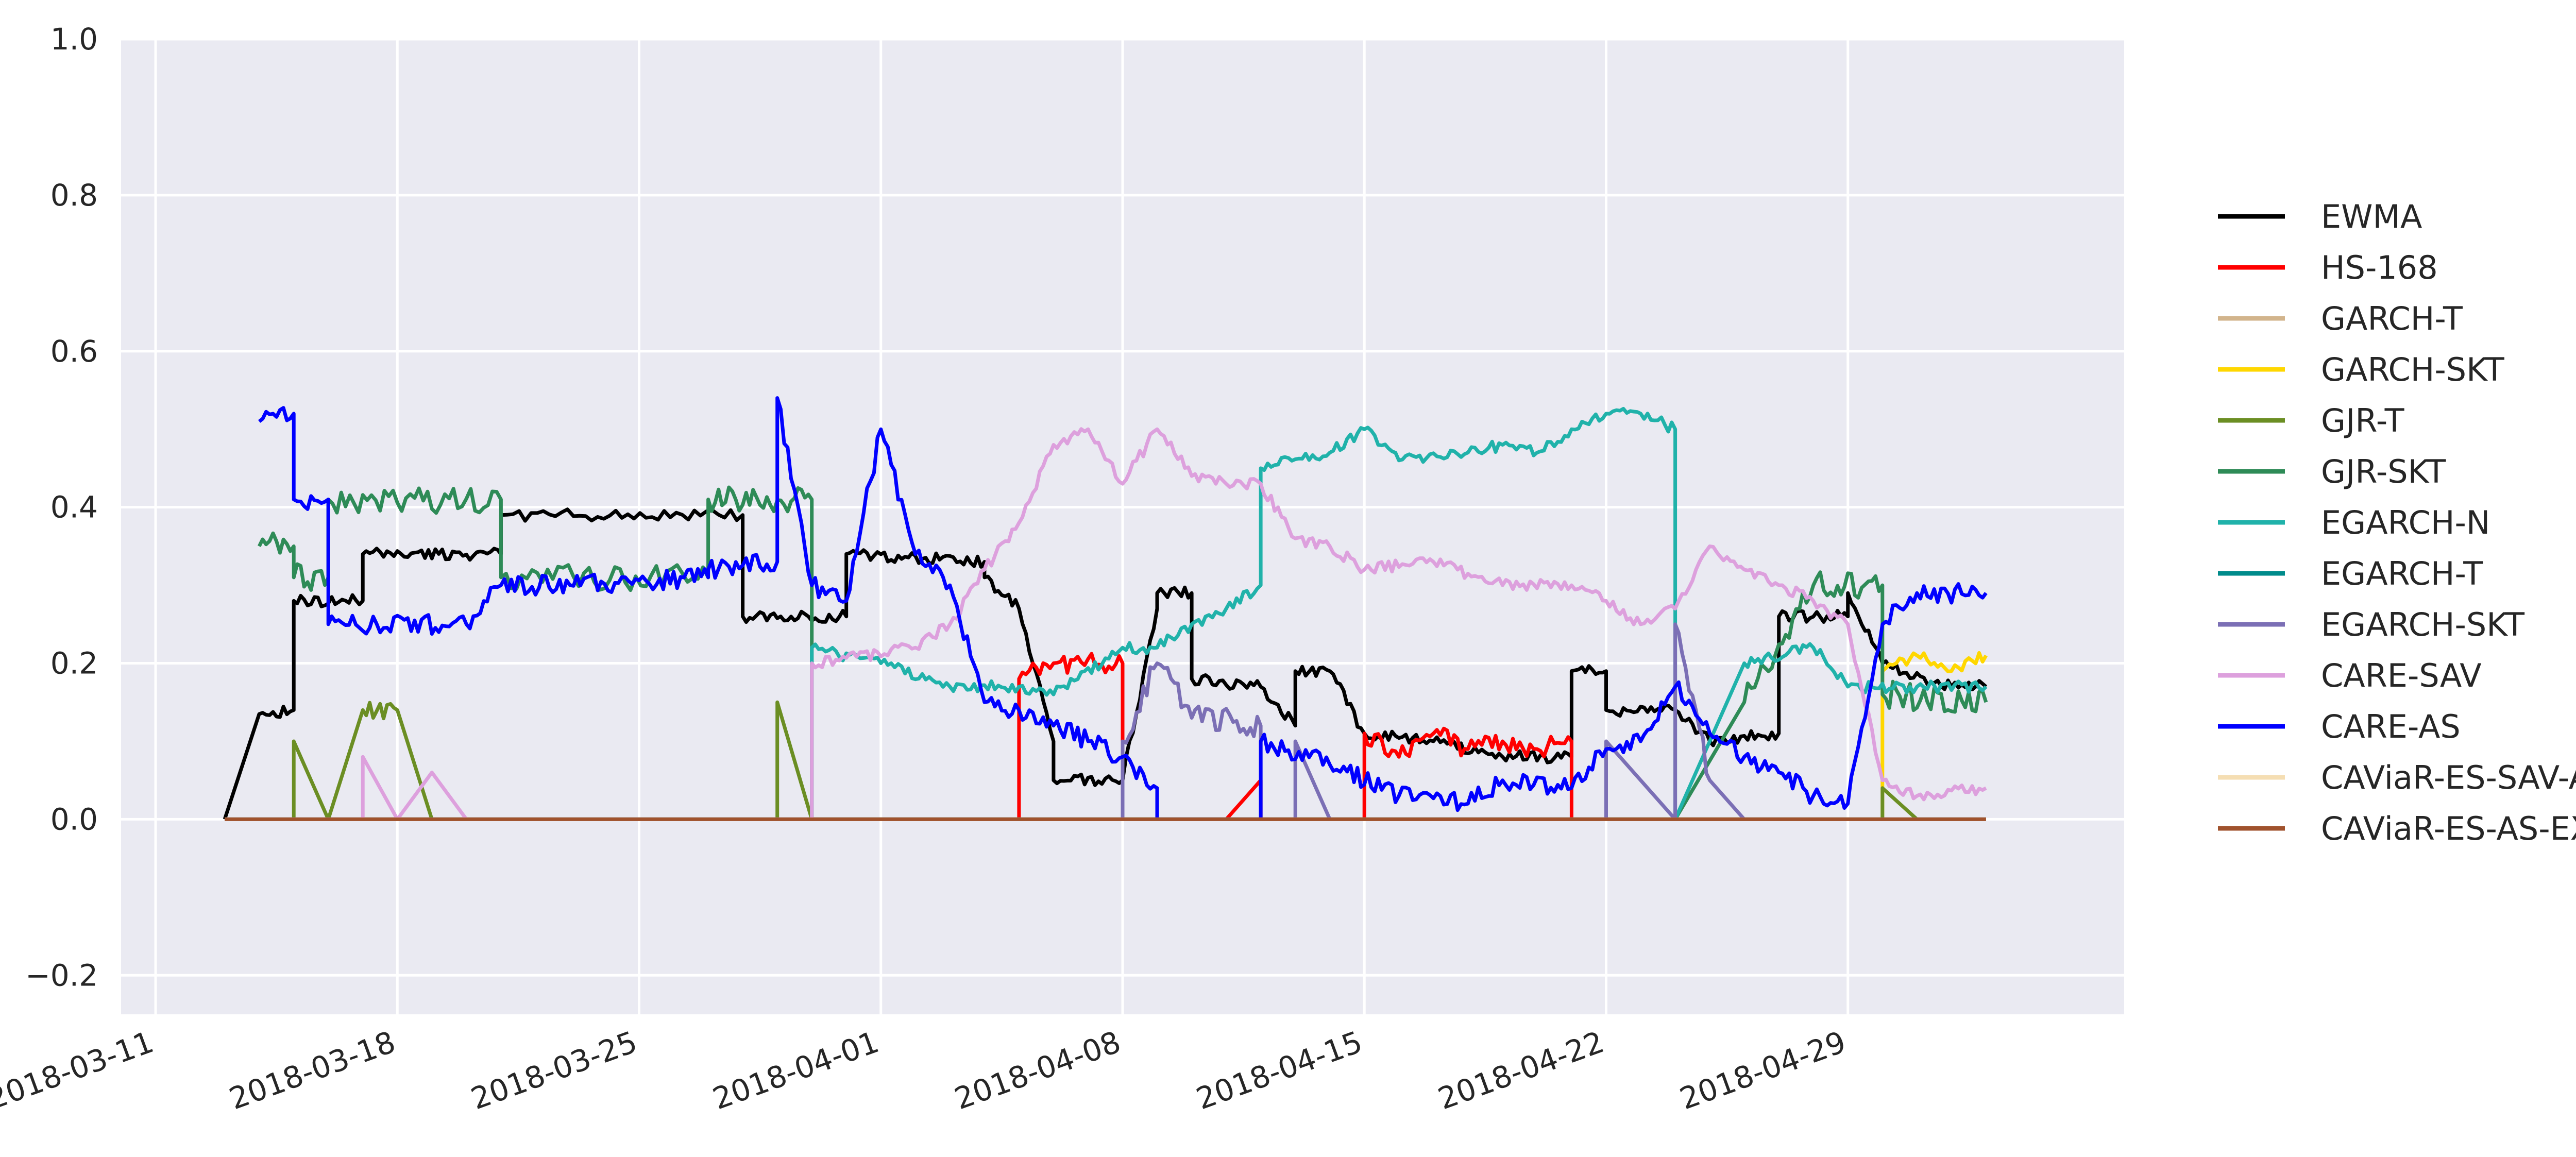  I want to click on y-tick-label: −0.2, so click(61, 976).